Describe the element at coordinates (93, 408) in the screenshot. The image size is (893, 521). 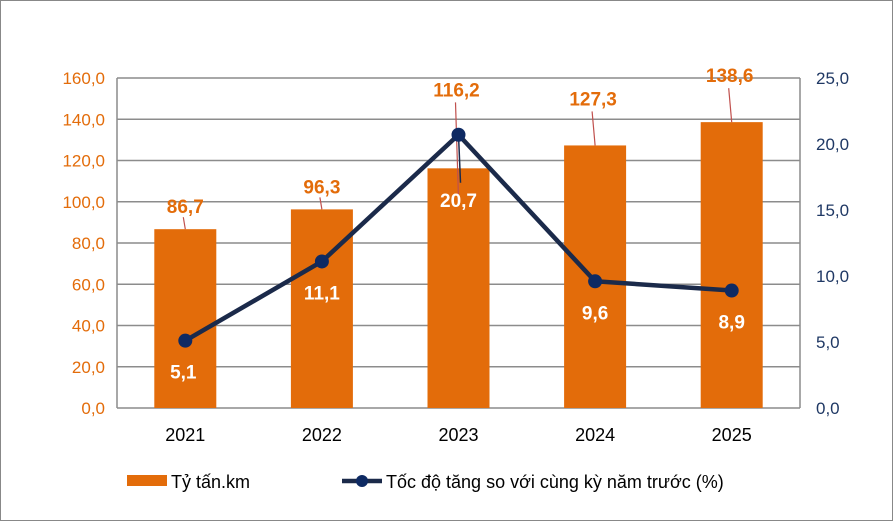
I see `left-axis-tick-label: 0,0` at that location.